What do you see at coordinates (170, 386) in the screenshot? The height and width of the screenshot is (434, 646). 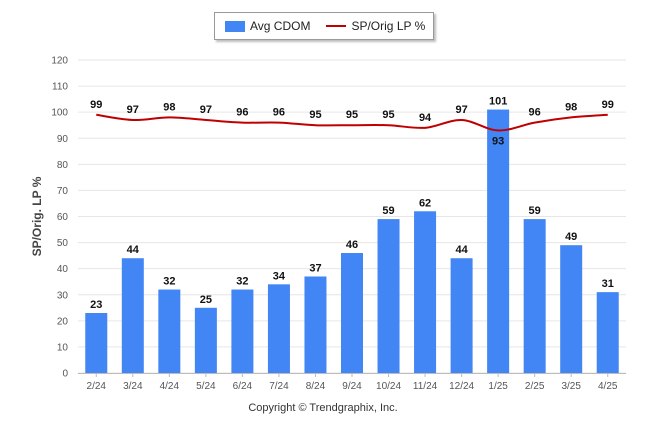 I see `x-tick-label: 4/24` at bounding box center [170, 386].